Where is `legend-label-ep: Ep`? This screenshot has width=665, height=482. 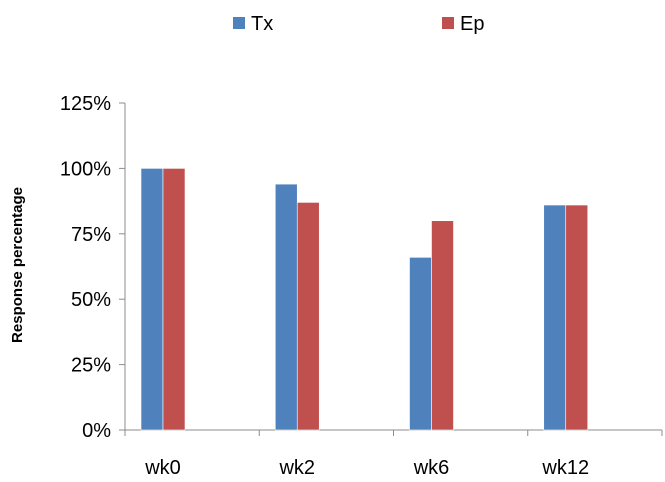
legend-label-ep: Ep is located at coordinates (472, 24).